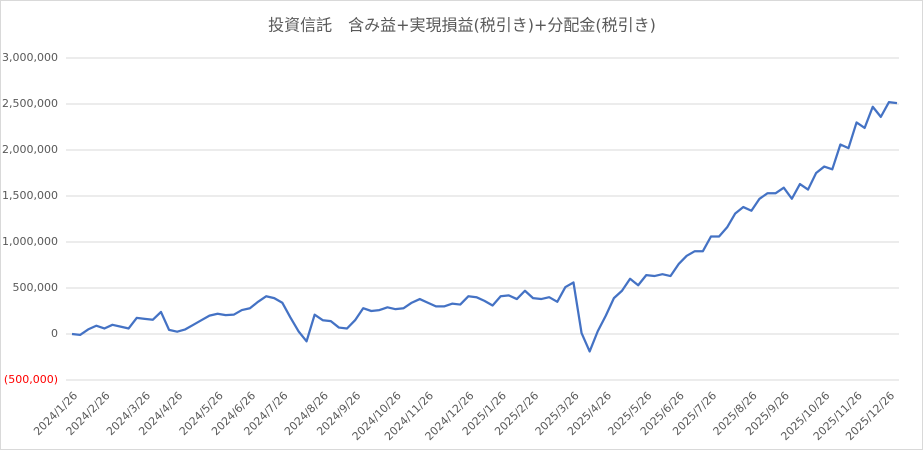 This screenshot has width=923, height=450. I want to click on y-tick-label: 2,000,000, so click(30, 149).